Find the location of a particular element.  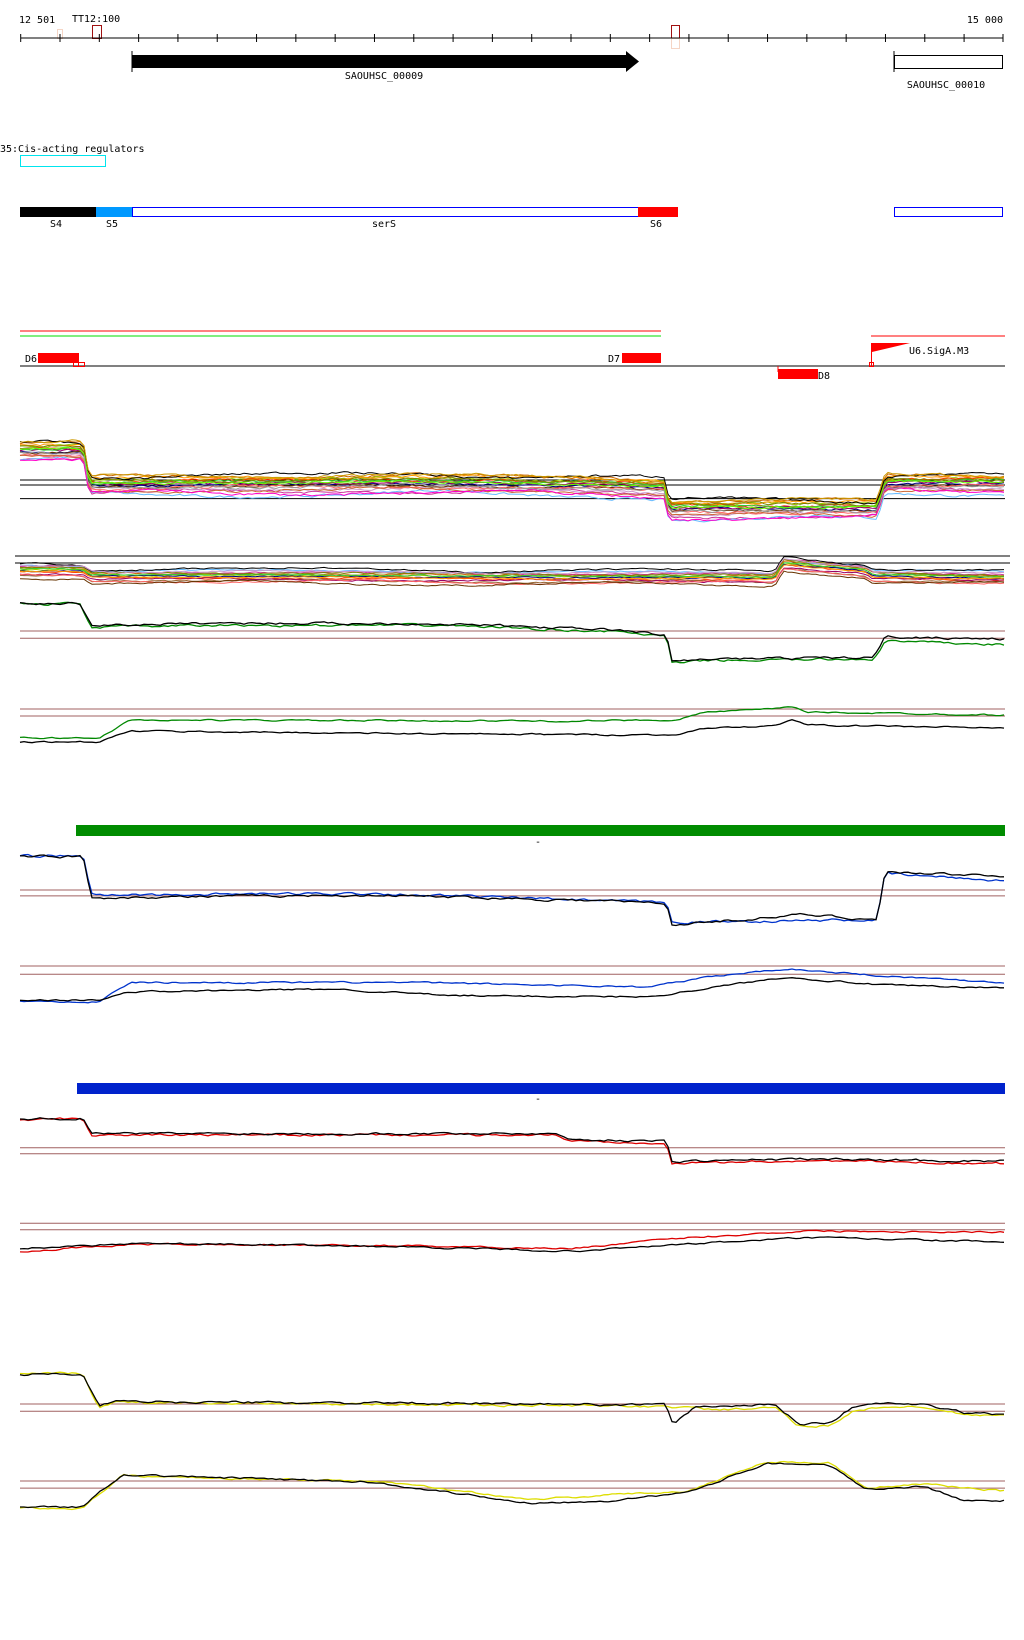

expression-panel-H is located at coordinates (512, 1237).